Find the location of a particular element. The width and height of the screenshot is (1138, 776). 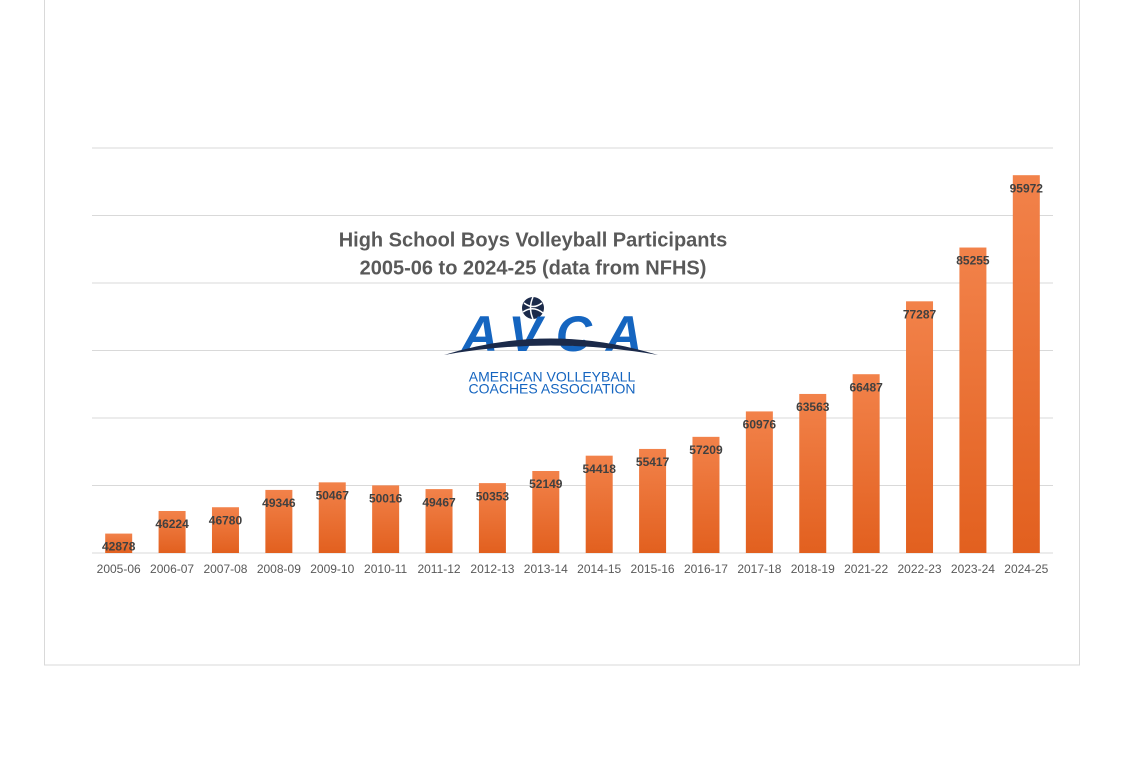

data-label: 57209 is located at coordinates (706, 450).